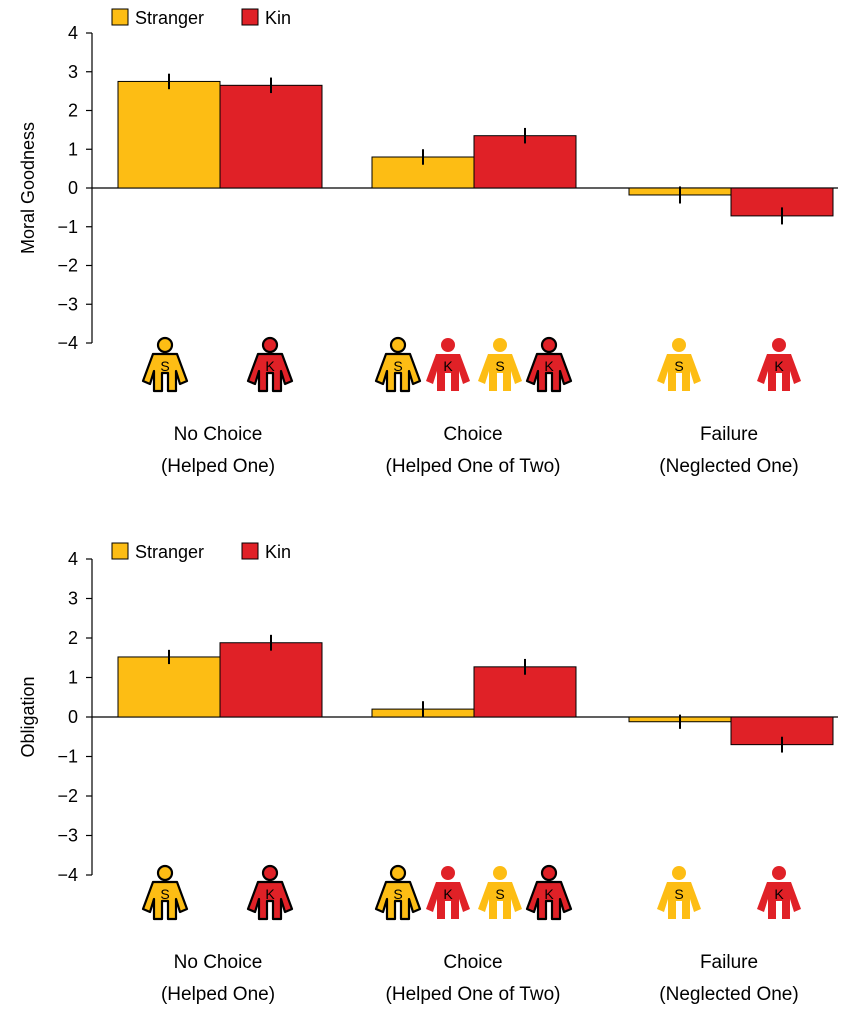 The width and height of the screenshot is (847, 1010). Describe the element at coordinates (28, 188) in the screenshot. I see `y-axis-label: Moral Goodness` at that location.